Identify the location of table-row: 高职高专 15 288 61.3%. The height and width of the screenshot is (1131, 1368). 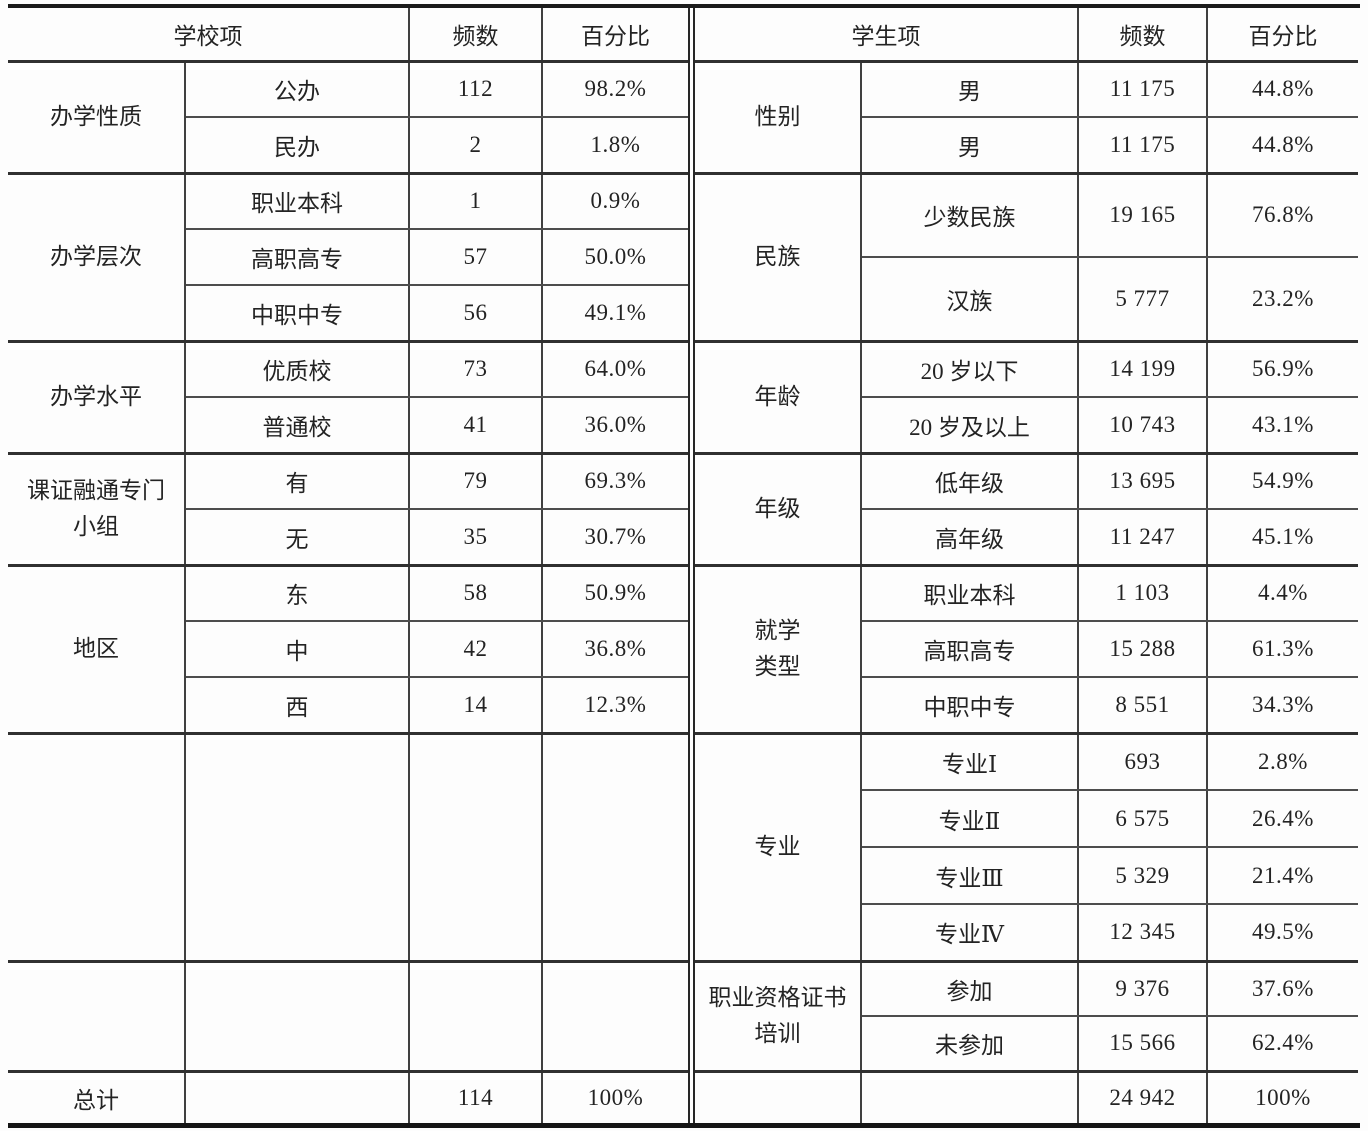
(1026, 649).